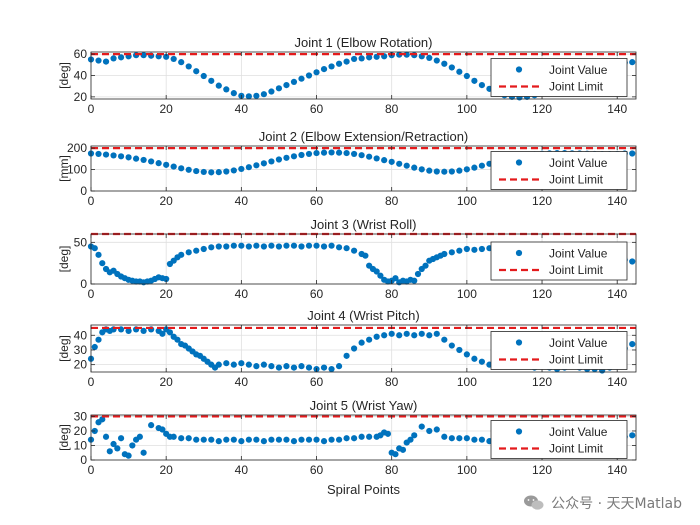 The height and width of the screenshot is (525, 700). Describe the element at coordinates (364, 224) in the screenshot. I see `subplot-title: Joint 3 (Wrist Roll)` at that location.